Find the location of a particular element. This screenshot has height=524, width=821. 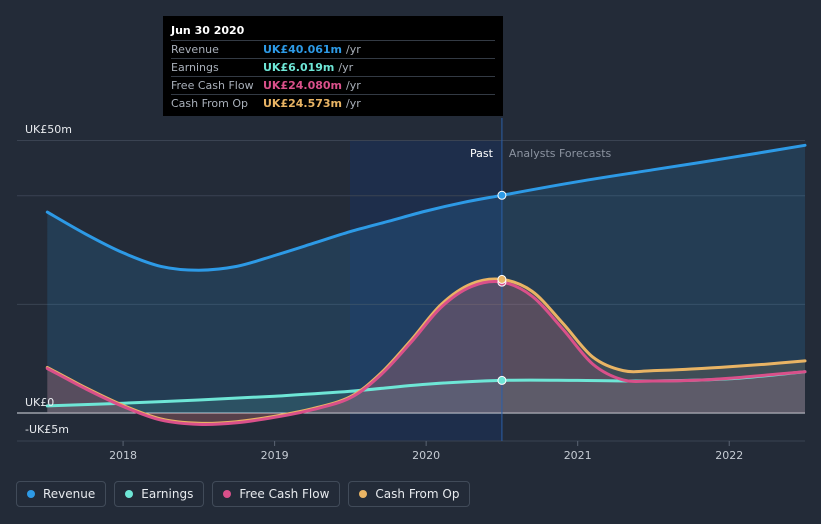

x-tick-label: 2019 is located at coordinates (275, 455).